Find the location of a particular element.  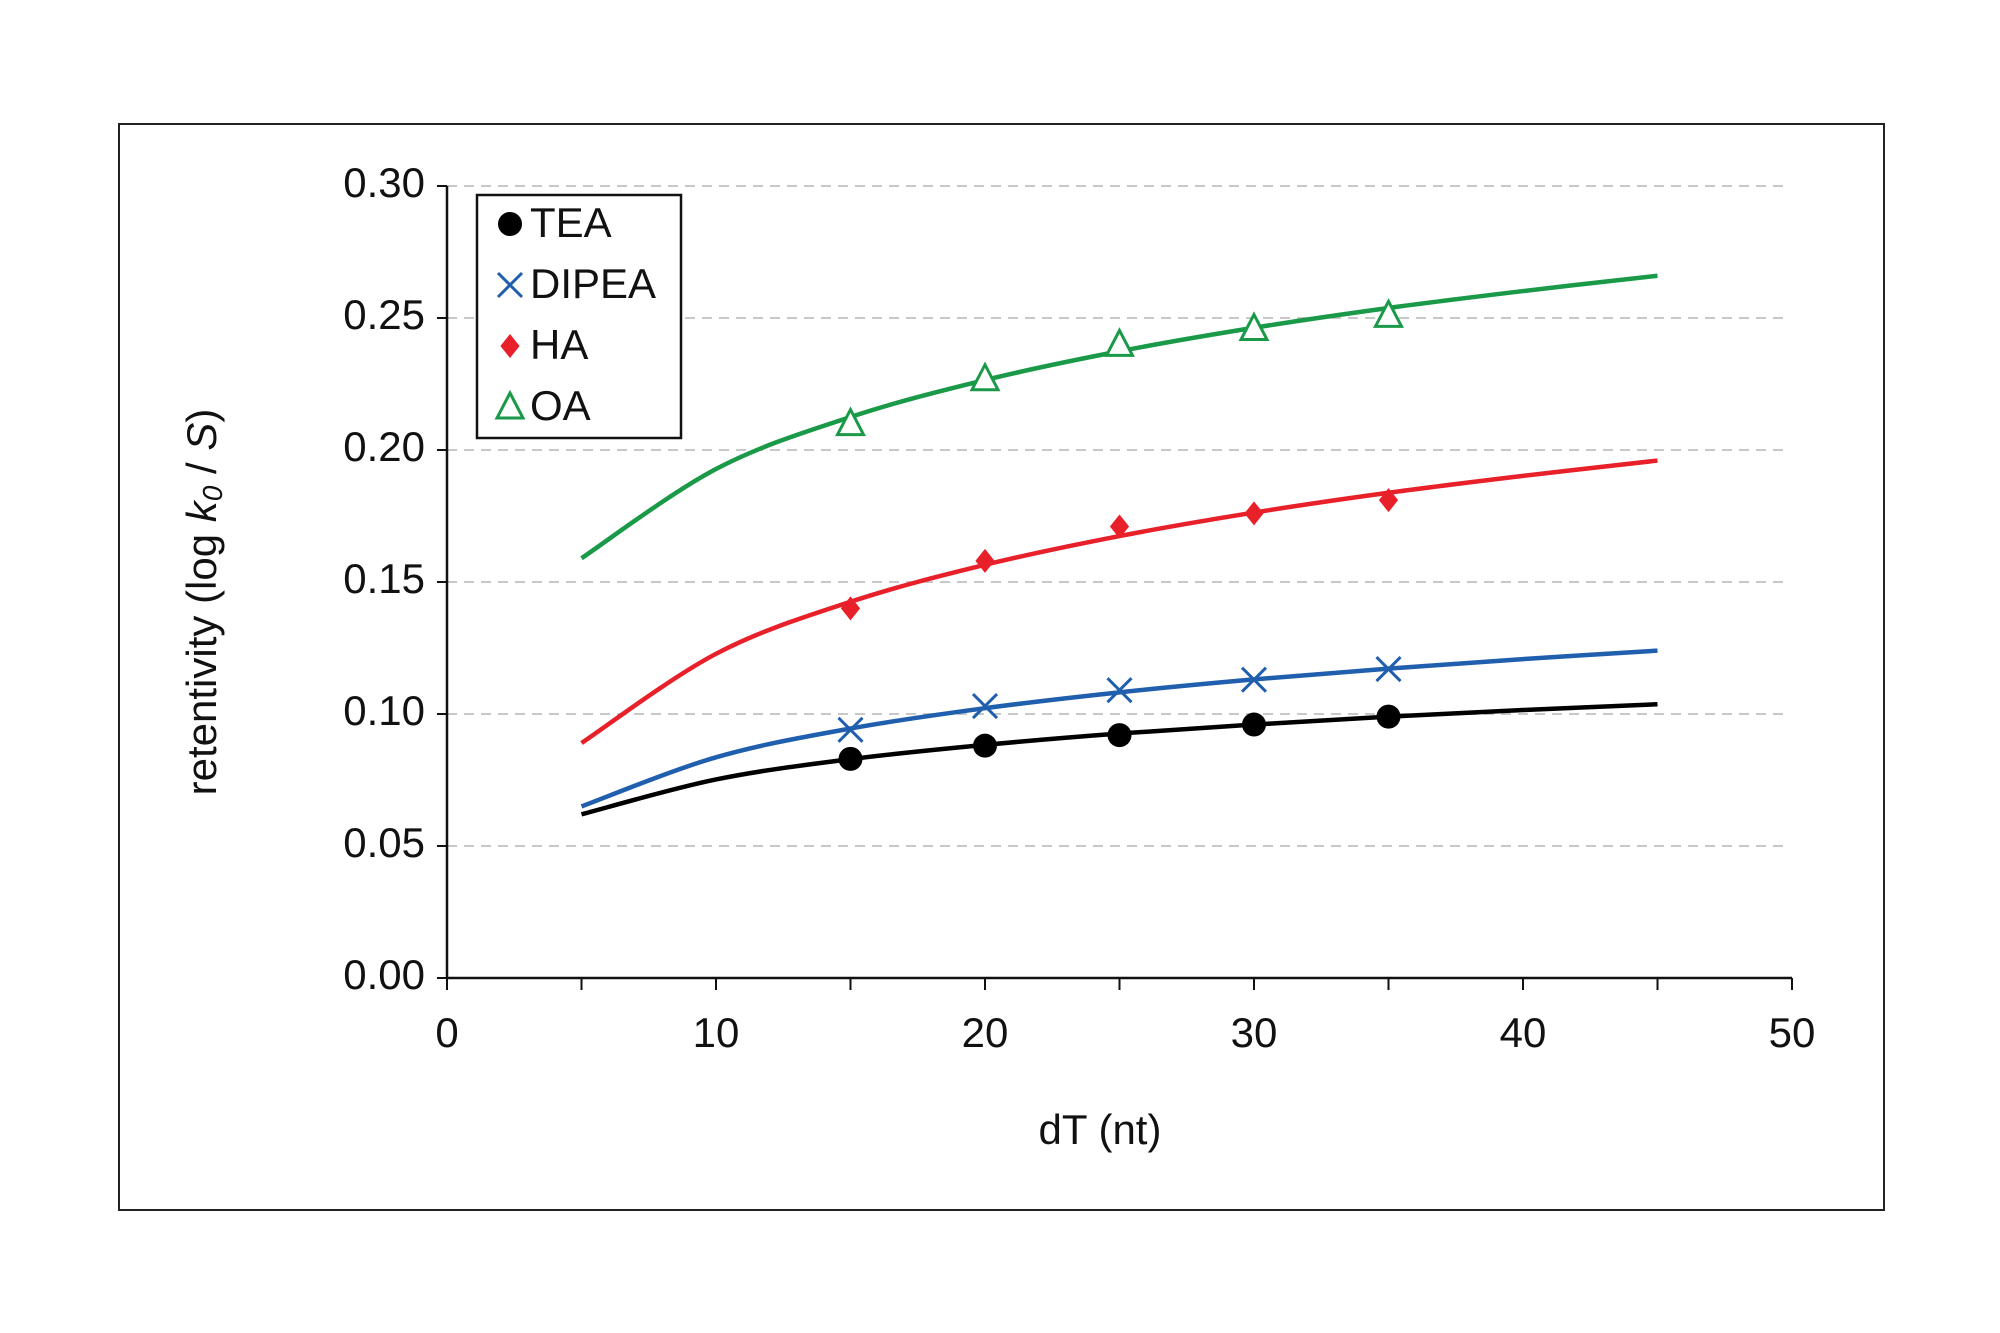

legend-label: HA is located at coordinates (559, 344).